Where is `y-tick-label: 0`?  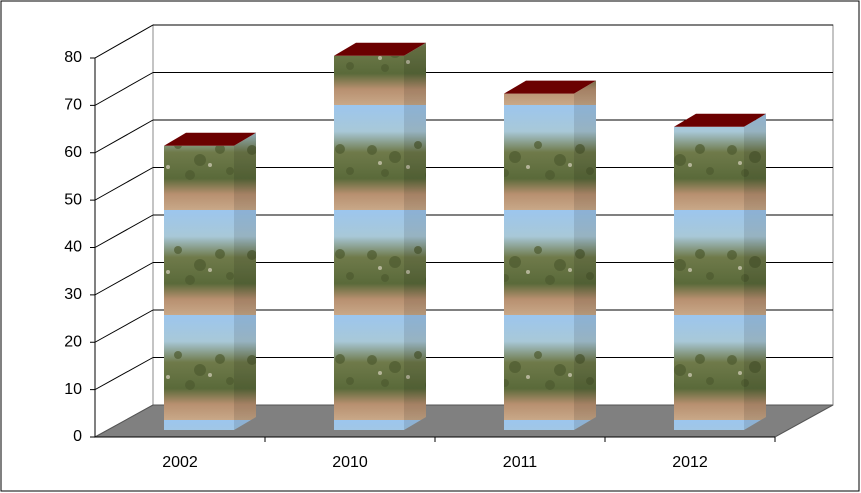 y-tick-label: 0 is located at coordinates (77, 436).